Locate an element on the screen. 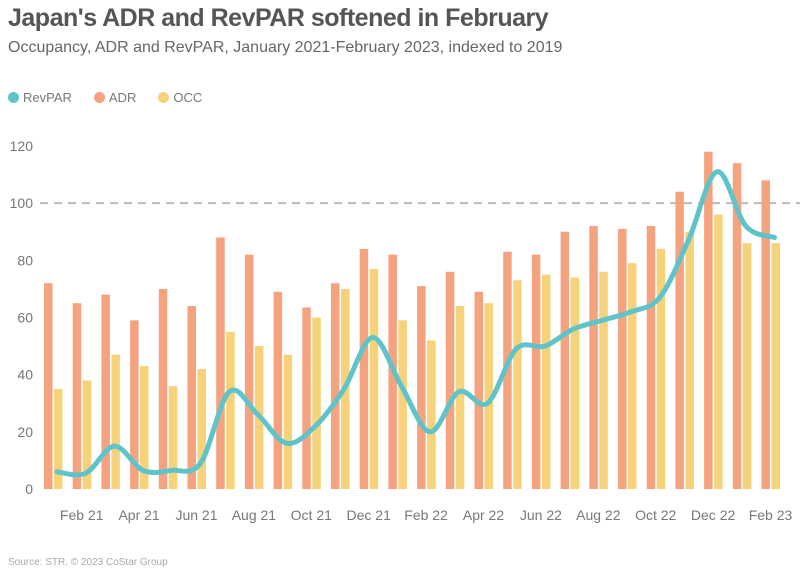 Image resolution: width=800 pixels, height=575 pixels. occ-dot-icon is located at coordinates (164, 97).